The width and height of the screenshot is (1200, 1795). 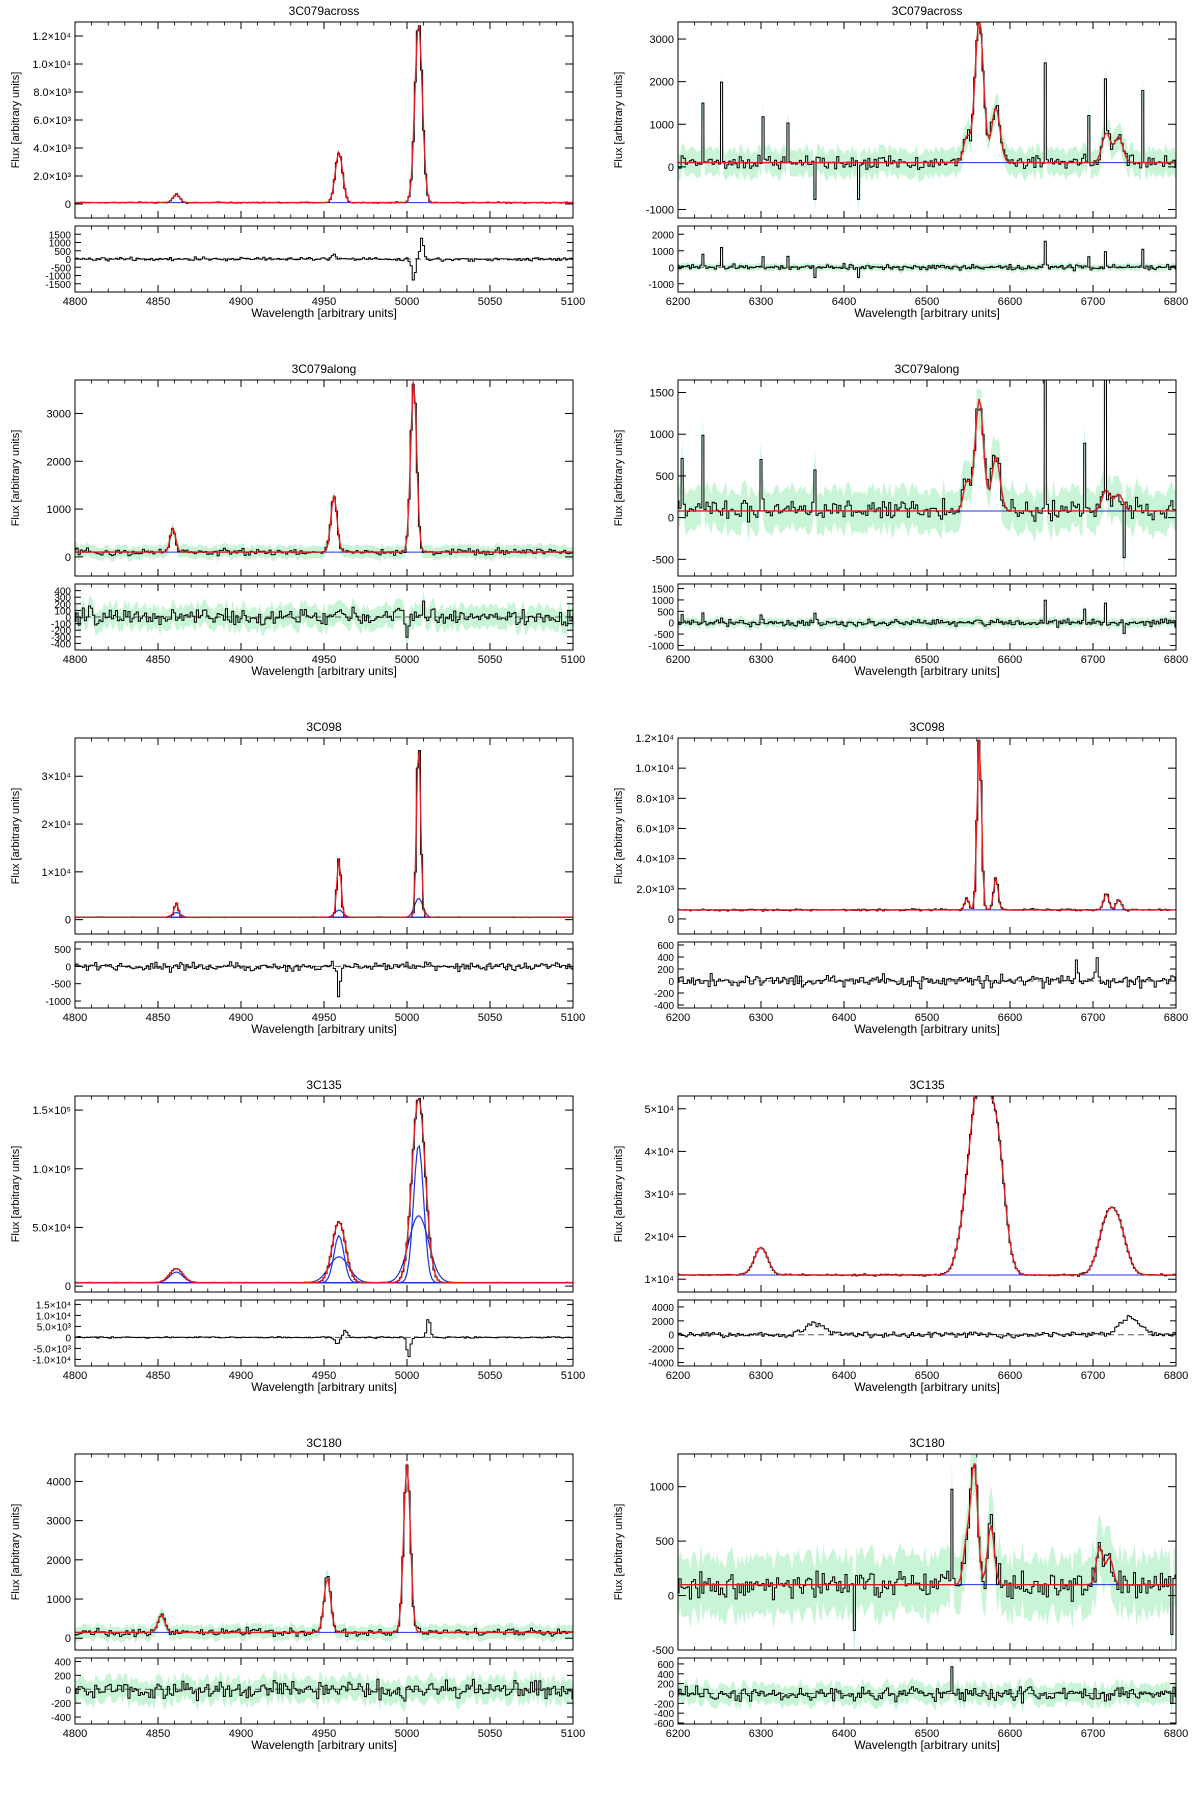 I want to click on y-tick-label: 3000, so click(x=662, y=40).